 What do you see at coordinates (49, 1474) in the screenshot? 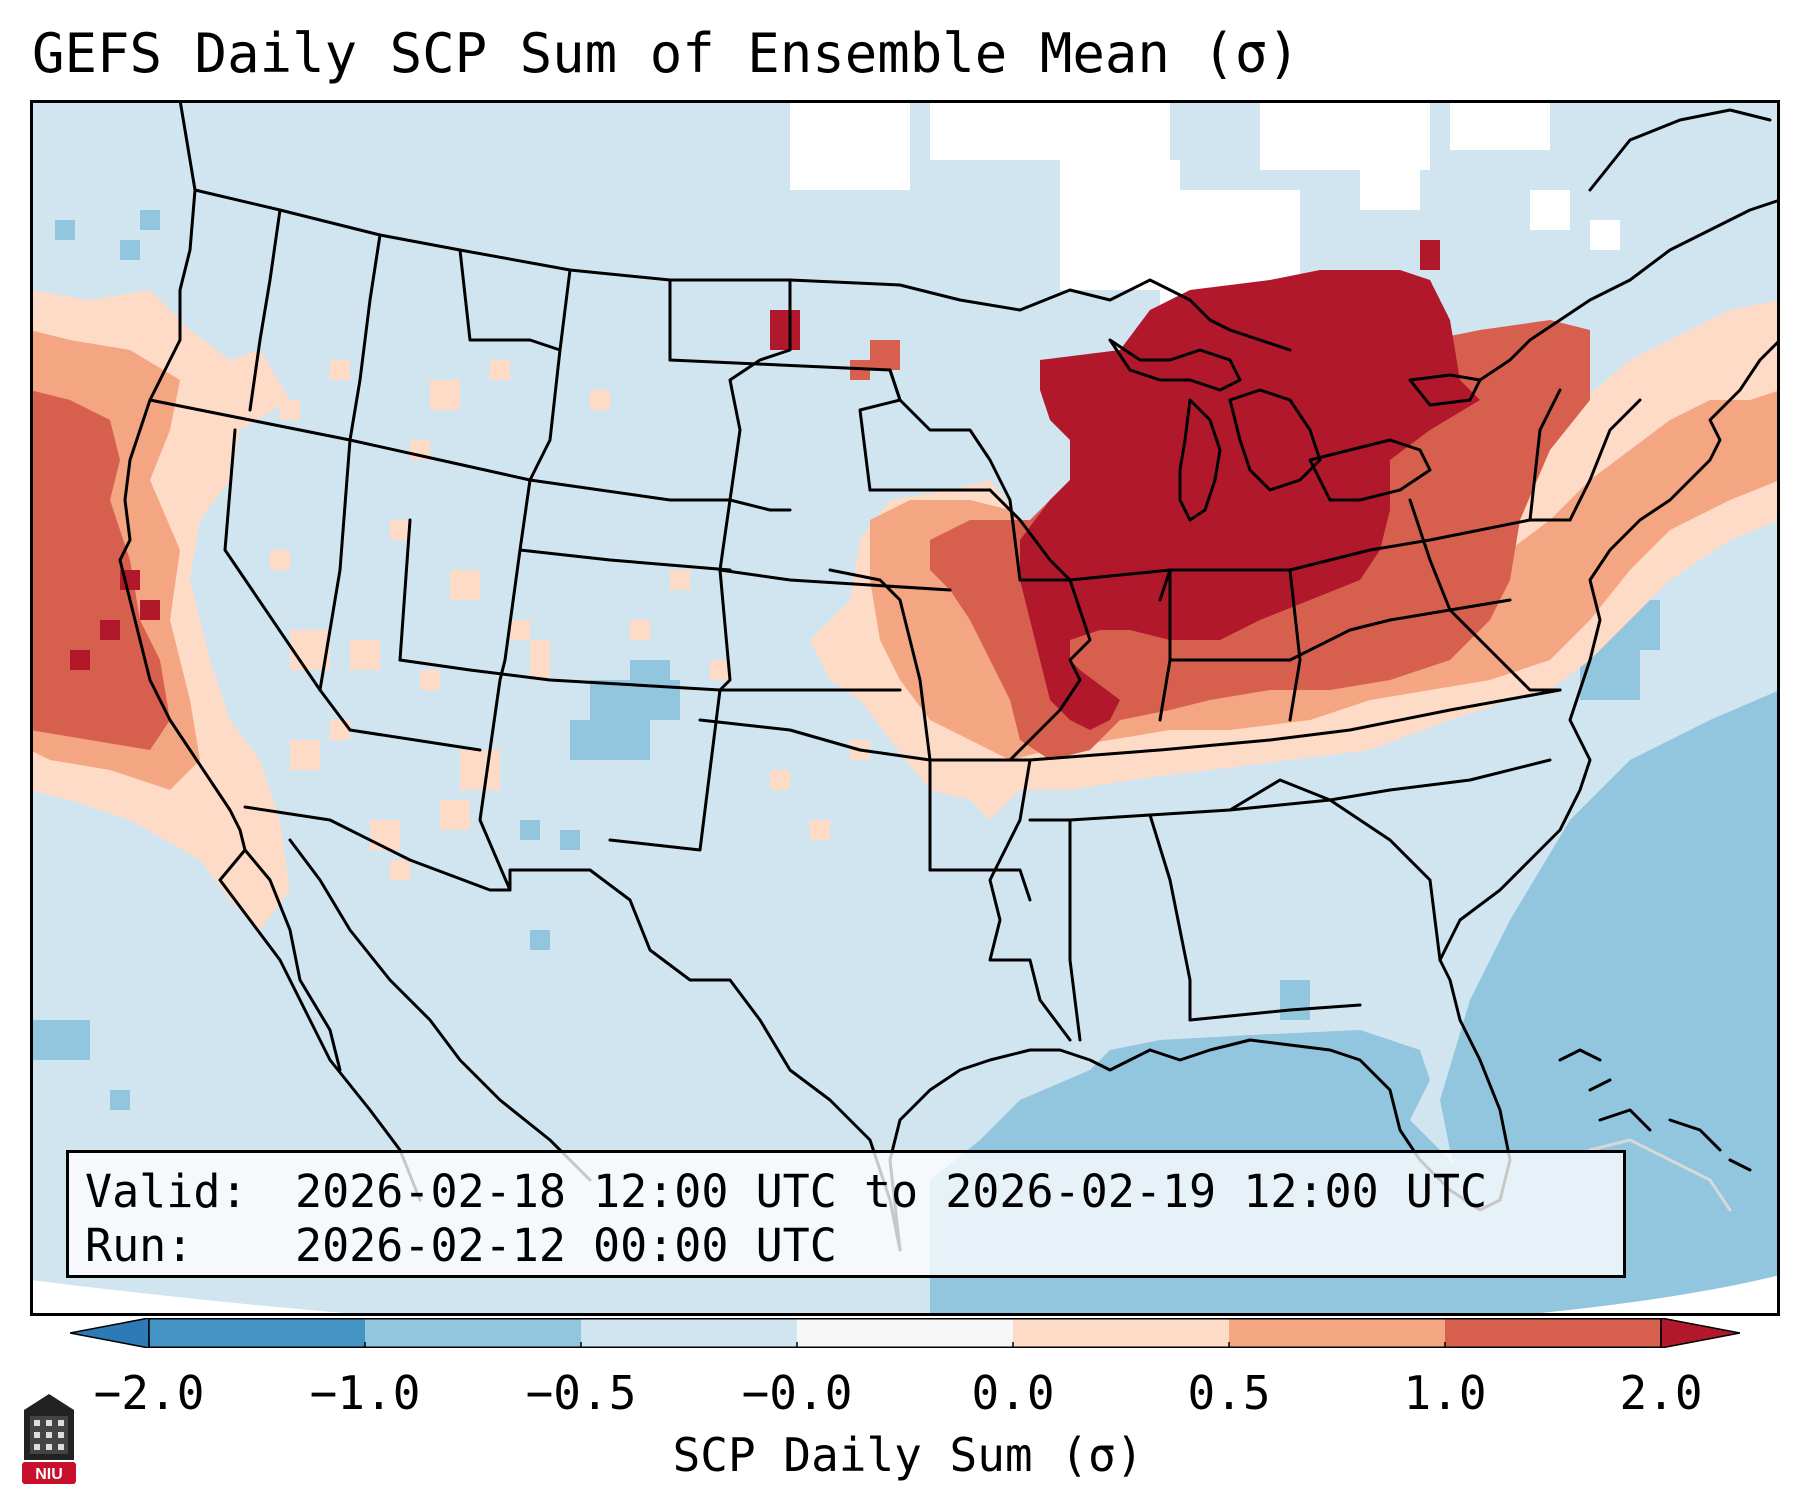
I see `logo-text: NIU` at bounding box center [49, 1474].